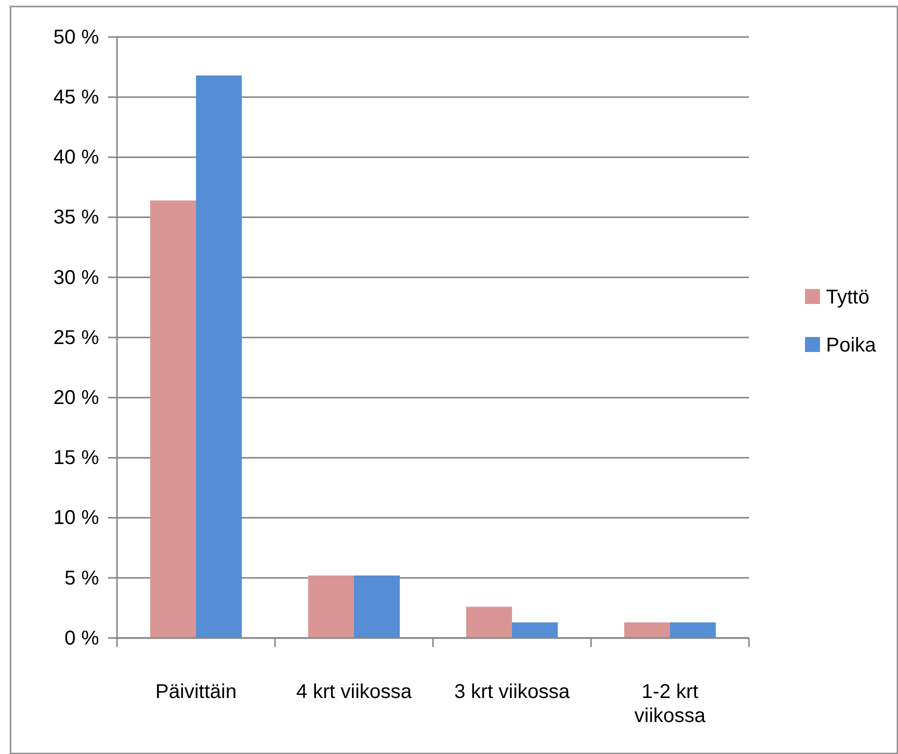 Image resolution: width=898 pixels, height=754 pixels. What do you see at coordinates (76, 37) in the screenshot?
I see `y-tick-label: 50 %` at bounding box center [76, 37].